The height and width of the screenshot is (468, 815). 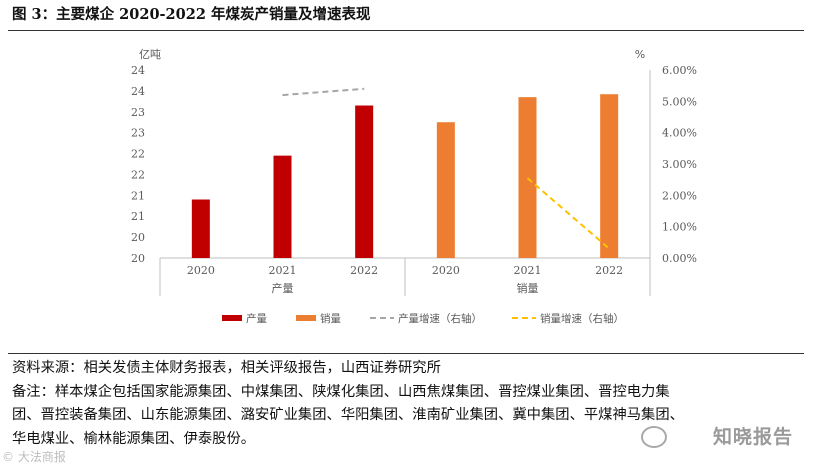 I want to click on corner-watermark: © 大法商报, so click(x=34, y=457).